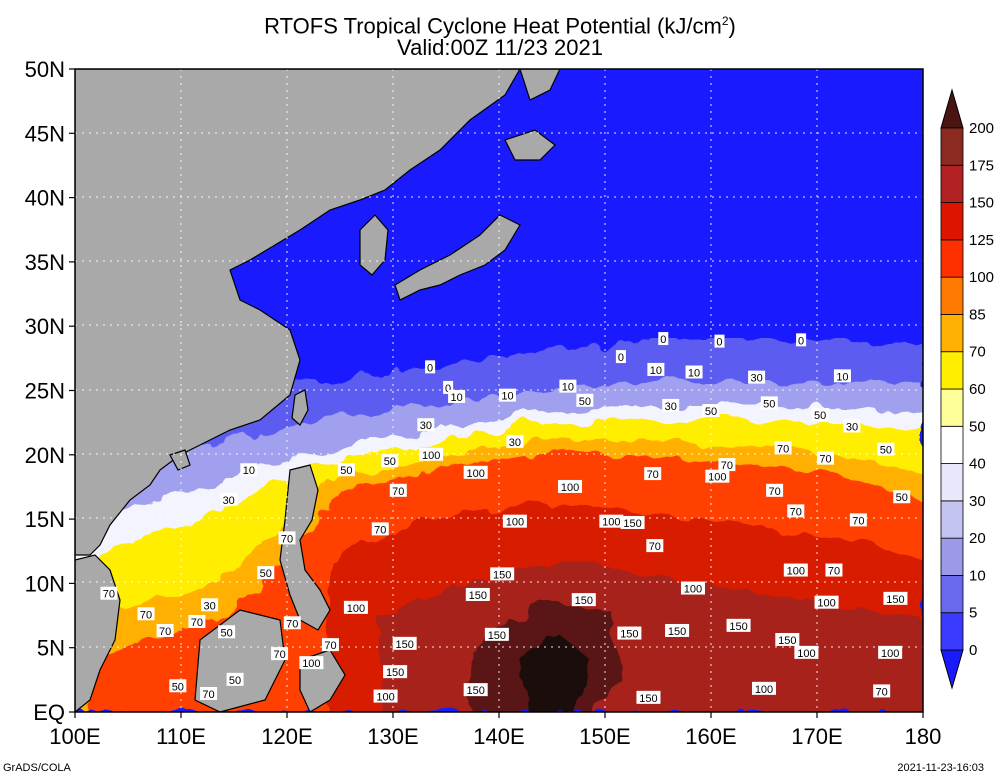 This screenshot has width=1000, height=779. I want to click on y-tick-label: 40N, so click(45, 198).